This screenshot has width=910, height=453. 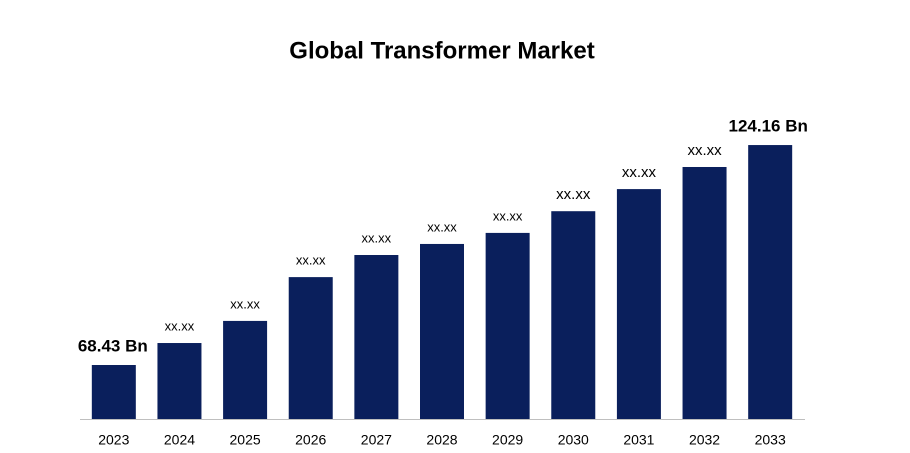 What do you see at coordinates (113, 345) in the screenshot?
I see `value-label: 68.43 Bn` at bounding box center [113, 345].